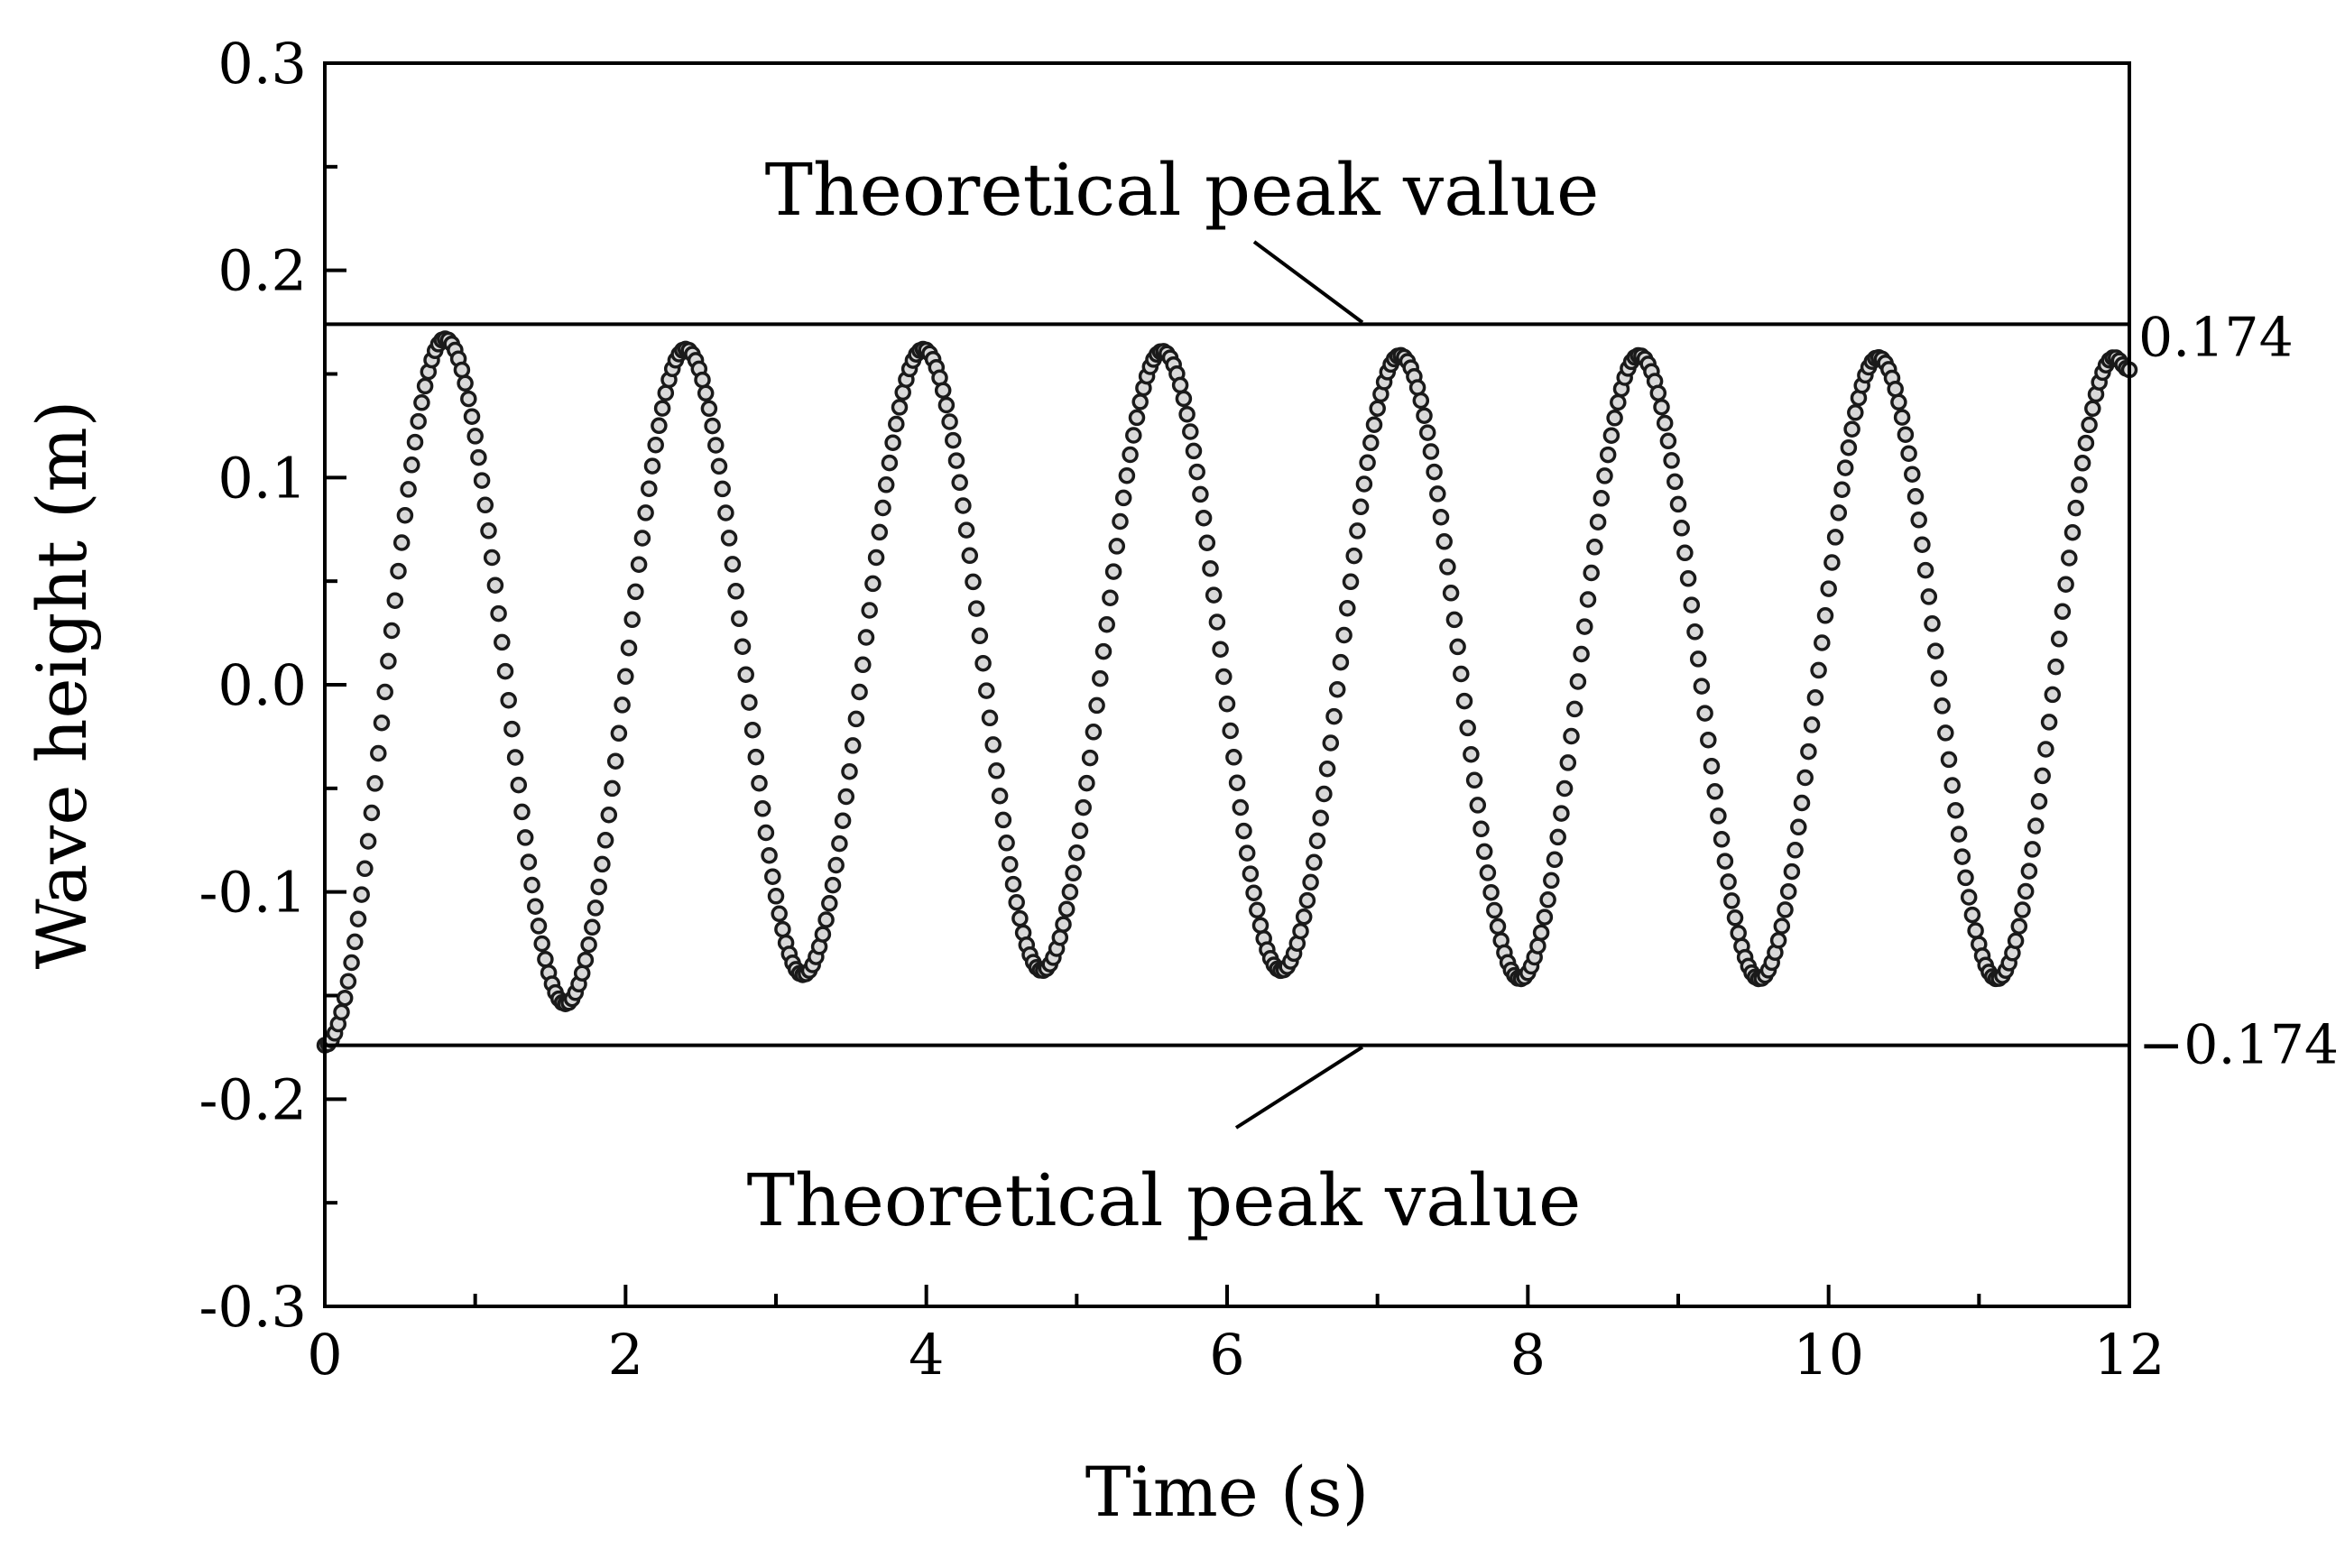 The image size is (2345, 1568). What do you see at coordinates (1226, 1355) in the screenshot?
I see `x-tick-label: 6` at bounding box center [1226, 1355].